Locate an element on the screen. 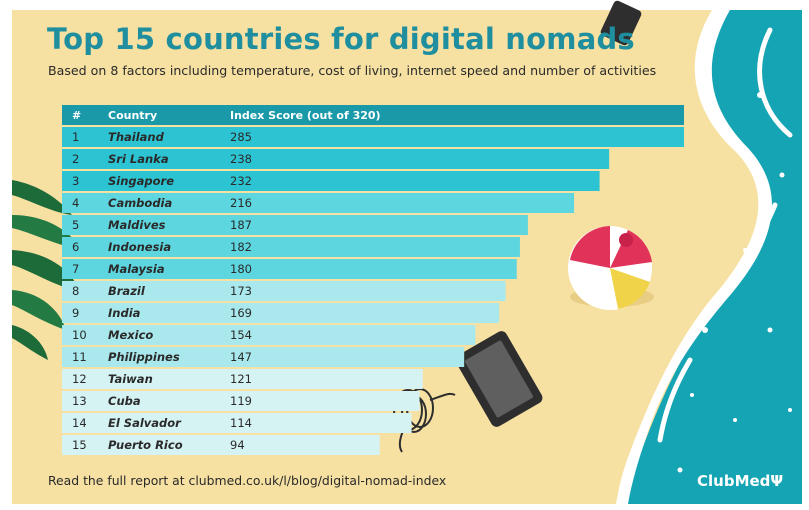  country-label: Indonesia is located at coordinates (139, 247).